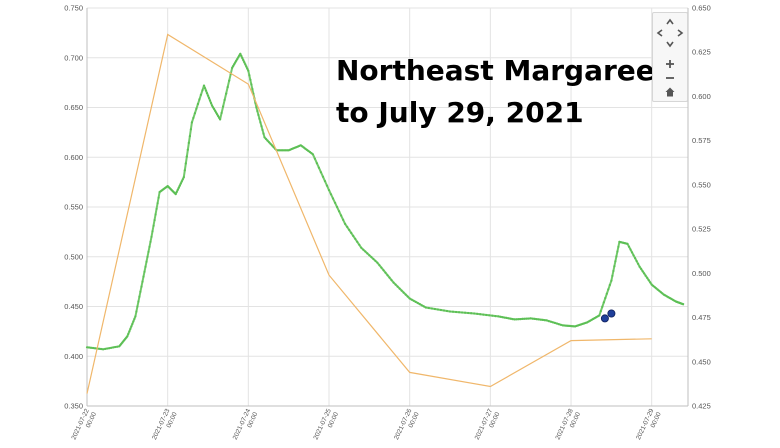 This screenshot has width=780, height=448. I want to click on pan-down-icon, so click(670, 44).